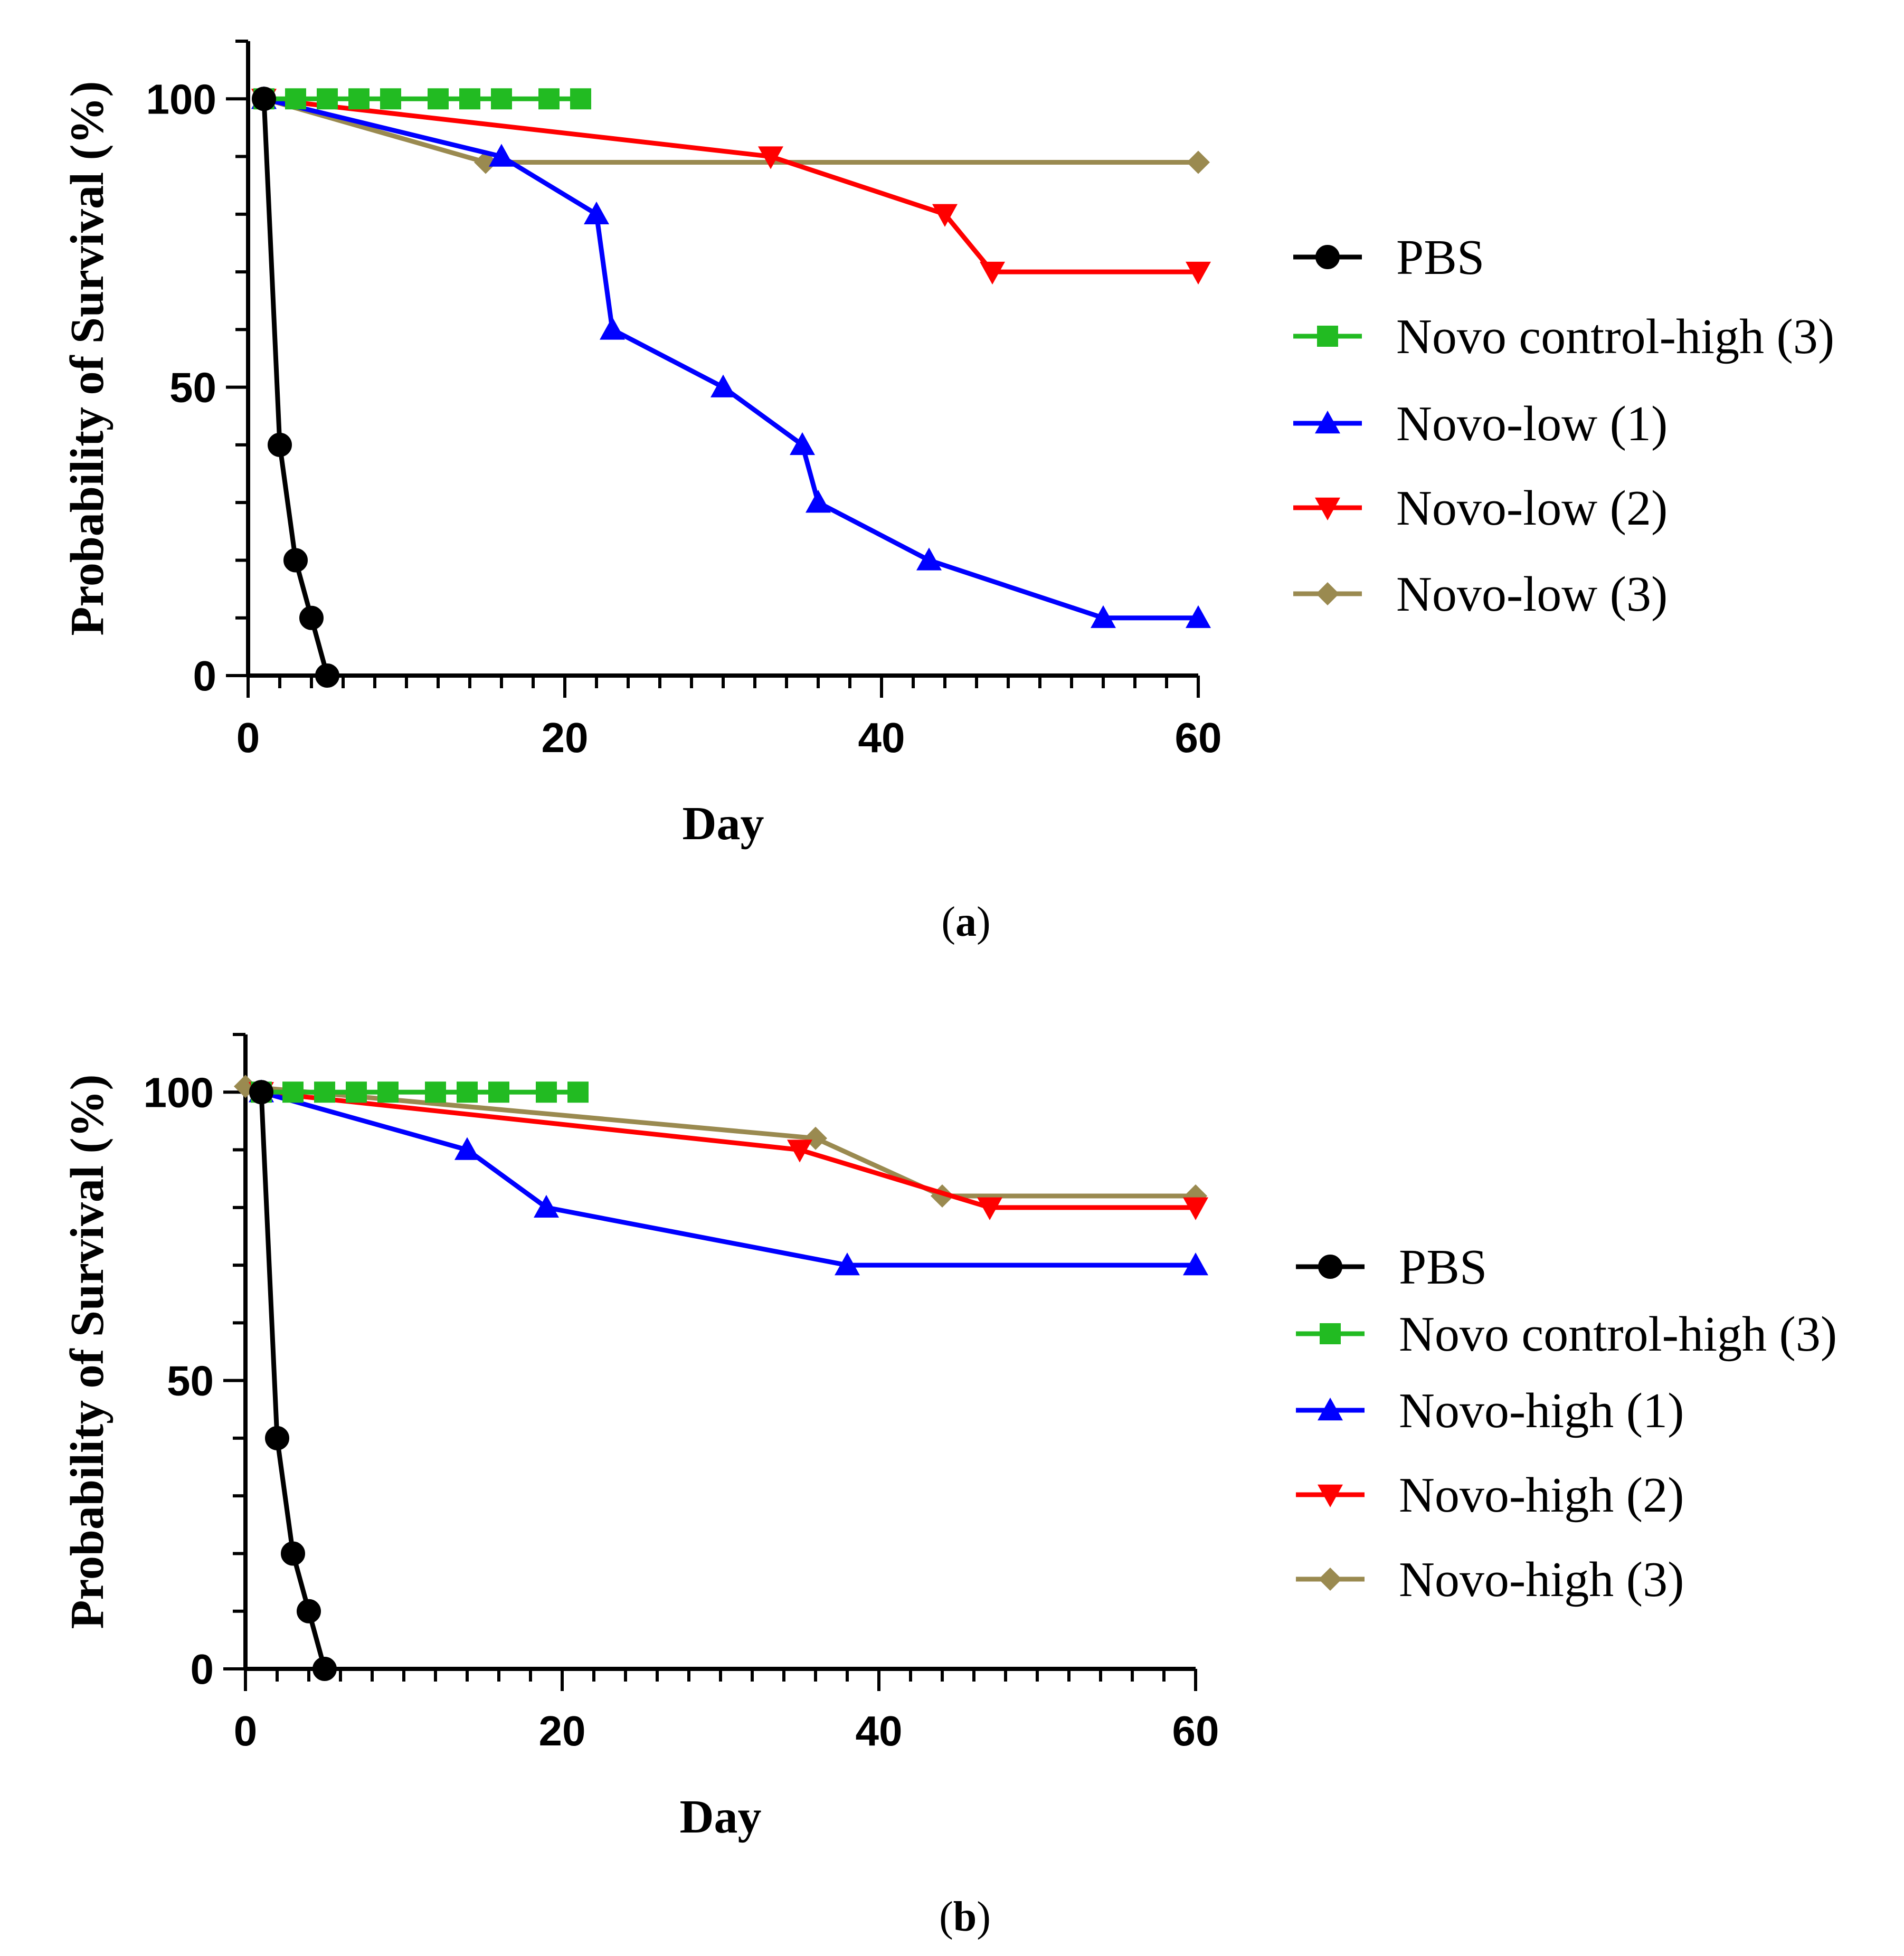 This screenshot has height=1956, width=1904. What do you see at coordinates (966, 922) in the screenshot?
I see `caption-letter: a` at bounding box center [966, 922].